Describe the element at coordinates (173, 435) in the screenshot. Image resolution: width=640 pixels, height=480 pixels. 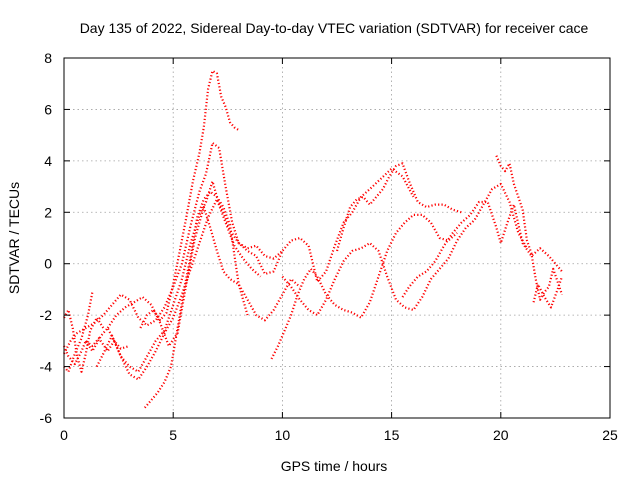
I see `x-tick-label: 5` at that location.